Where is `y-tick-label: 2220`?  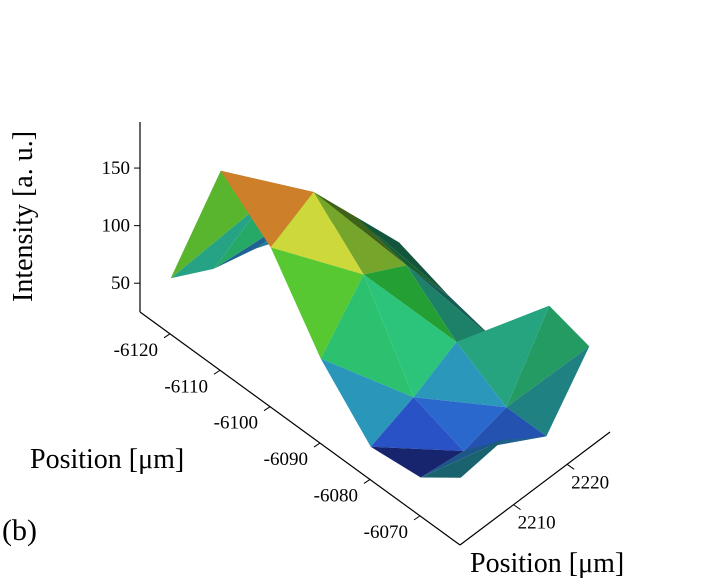 y-tick-label: 2220 is located at coordinates (590, 482).